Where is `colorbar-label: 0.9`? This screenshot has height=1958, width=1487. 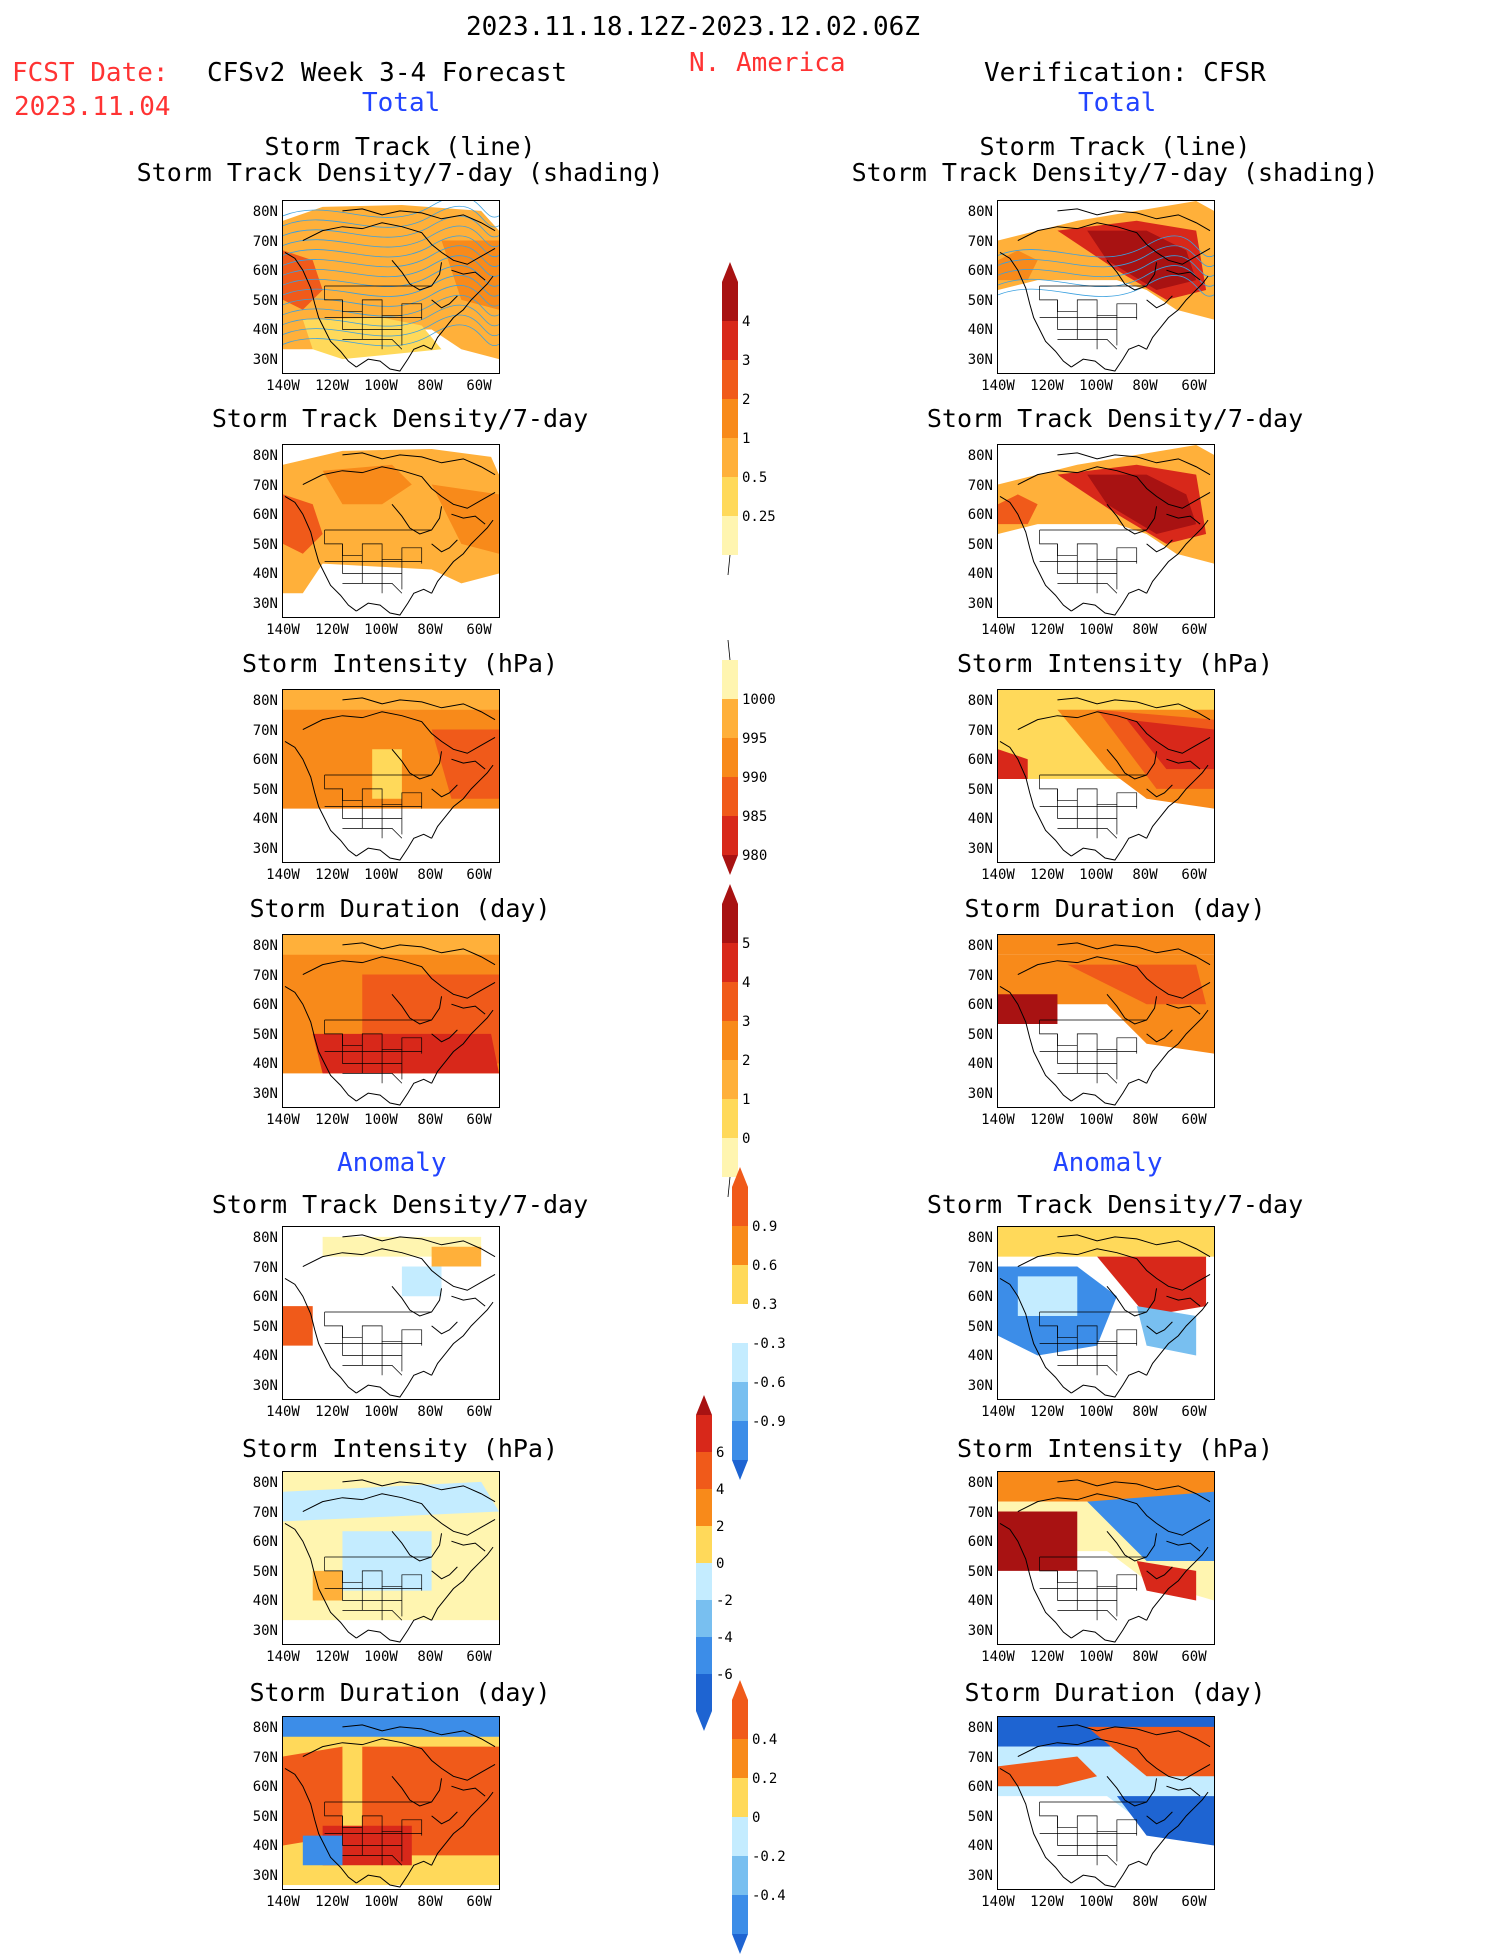 colorbar-label: 0.9 is located at coordinates (764, 1227).